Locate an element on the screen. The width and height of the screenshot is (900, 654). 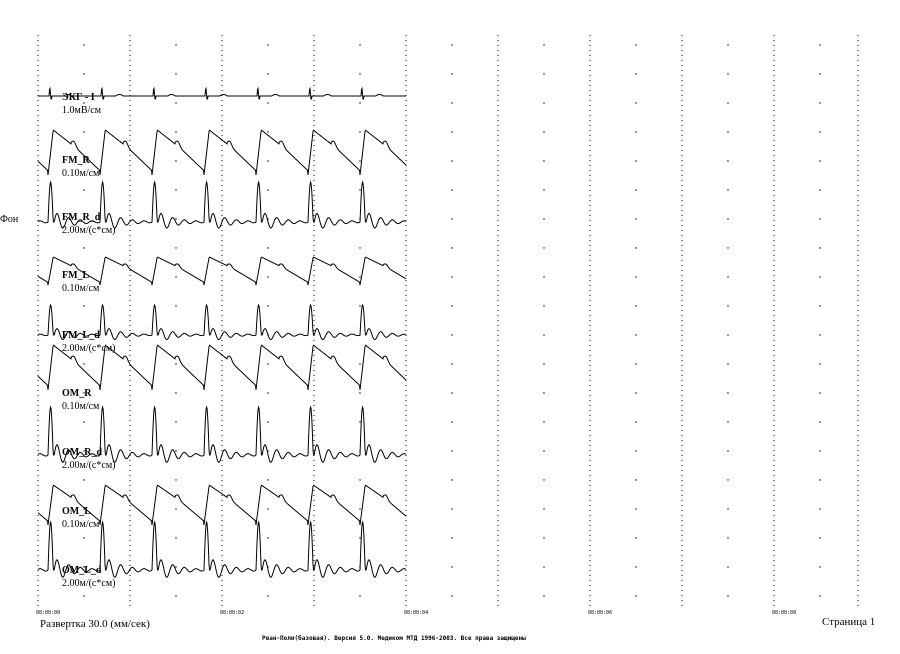
channel-name: FM_L is located at coordinates (76, 275).